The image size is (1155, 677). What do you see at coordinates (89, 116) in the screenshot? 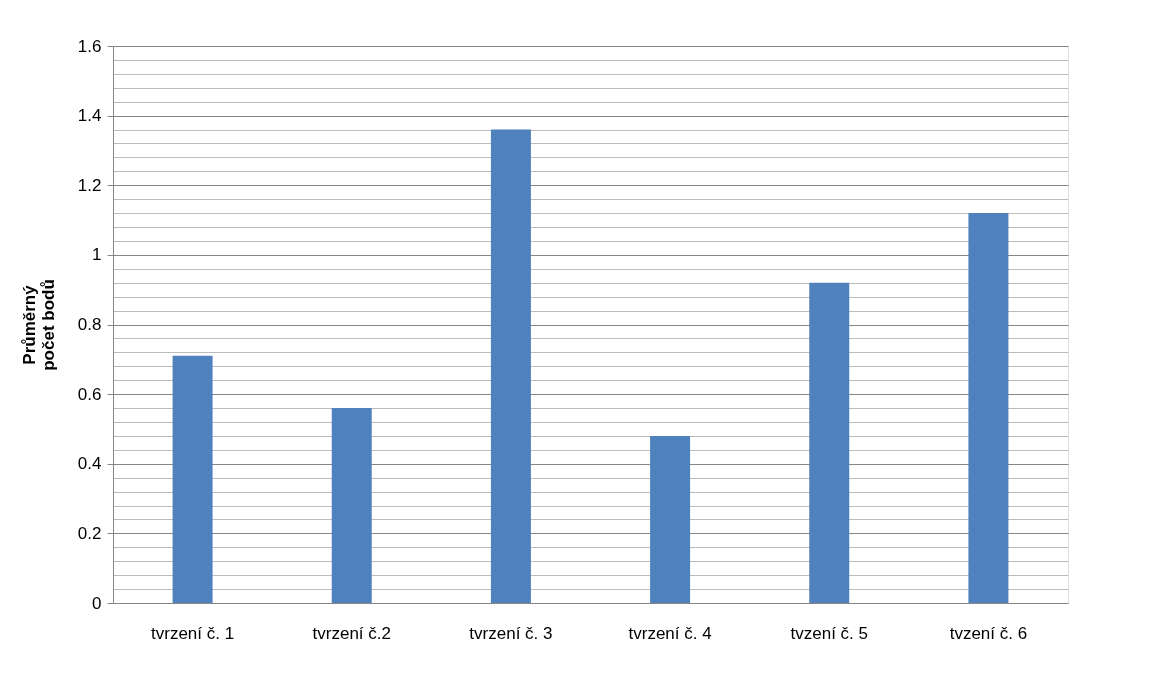
I see `y-tick-label: 1.4` at bounding box center [89, 116].